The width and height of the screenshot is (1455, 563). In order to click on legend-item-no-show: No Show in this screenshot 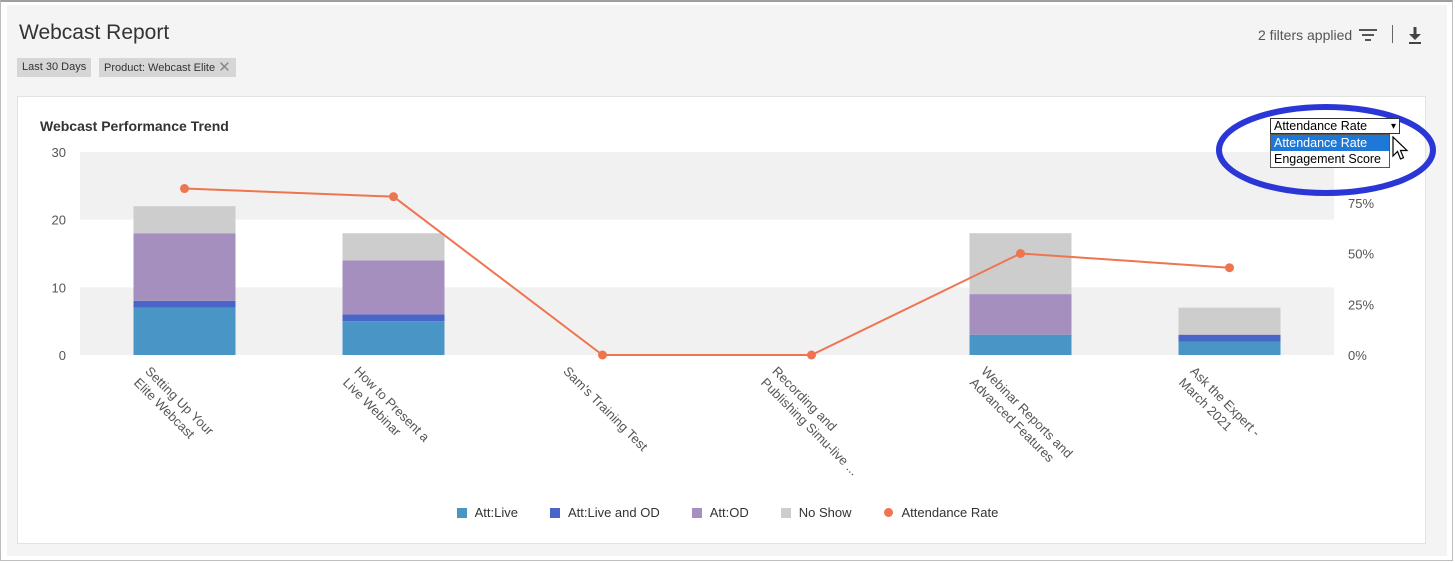, I will do `click(816, 512)`.